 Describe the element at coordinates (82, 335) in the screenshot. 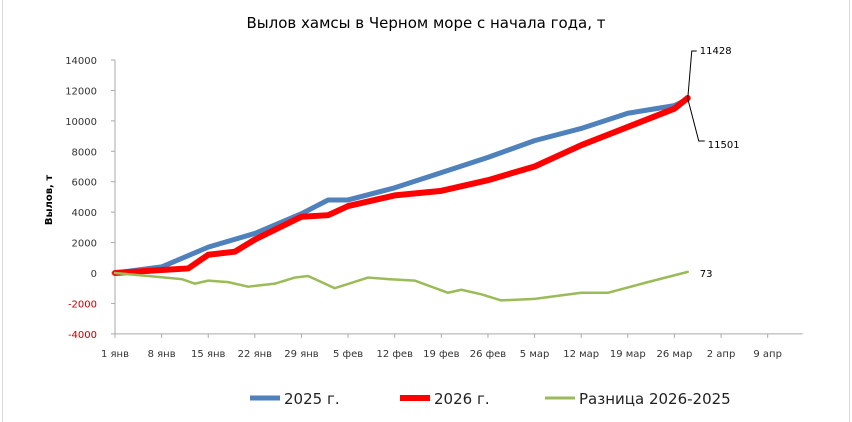

I see `y-tick-label: -4000` at that location.